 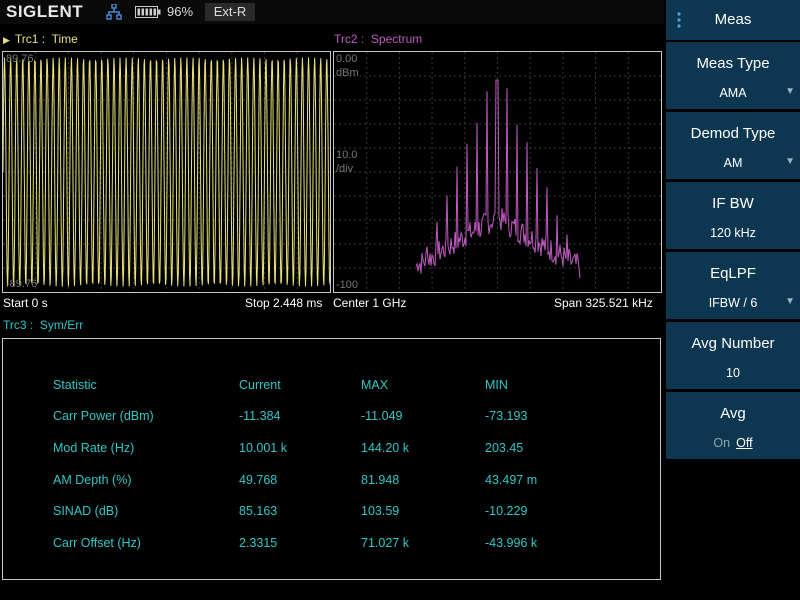 What do you see at coordinates (733, 303) in the screenshot?
I see `softkey-value: IFBW / 6` at bounding box center [733, 303].